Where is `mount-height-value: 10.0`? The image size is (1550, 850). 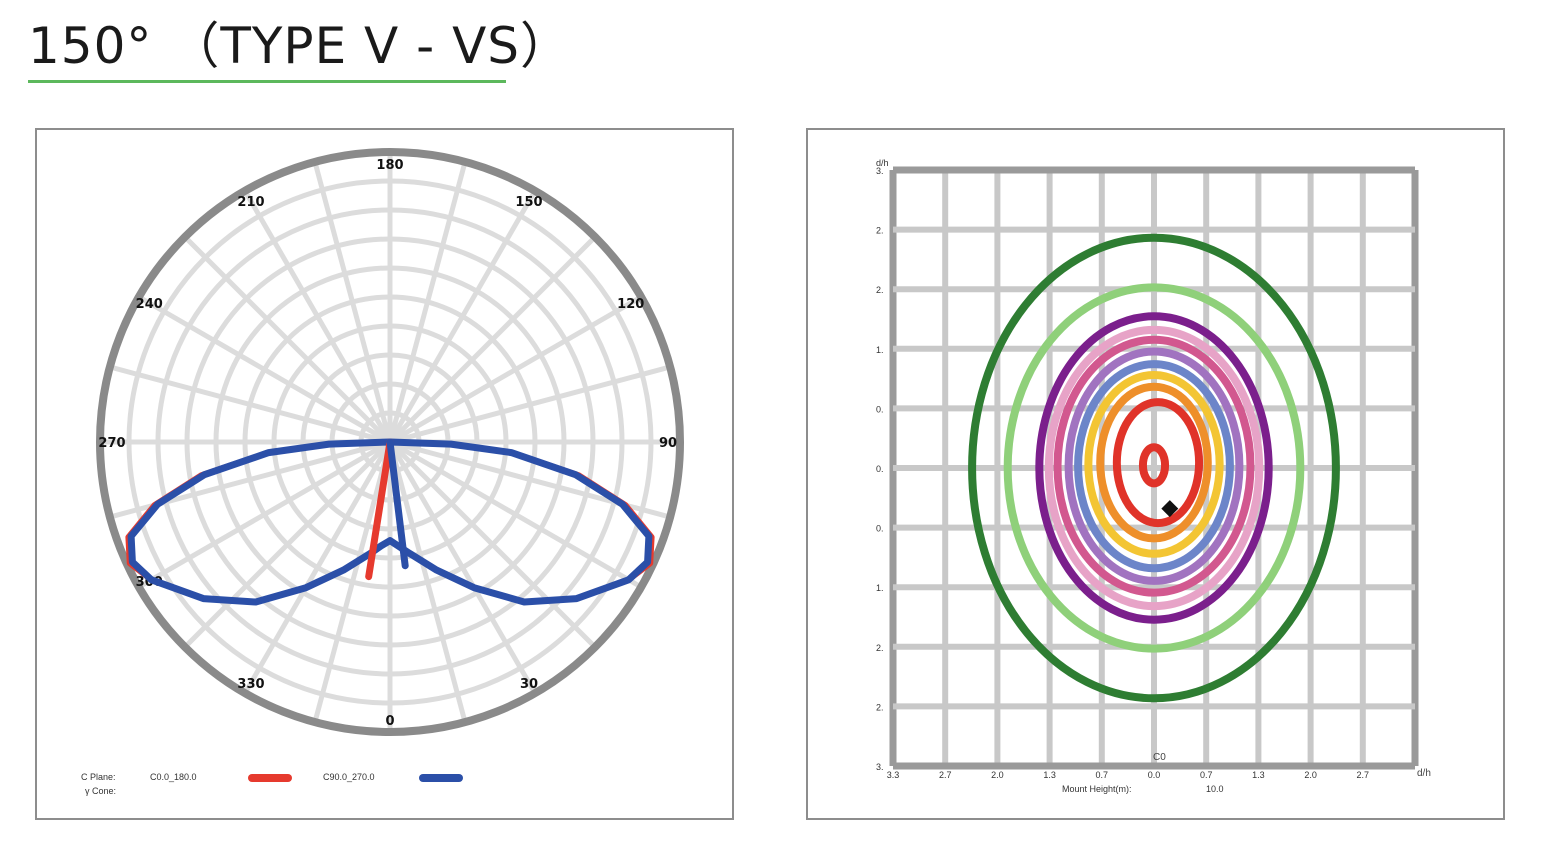 mount-height-value: 10.0 is located at coordinates (1215, 789).